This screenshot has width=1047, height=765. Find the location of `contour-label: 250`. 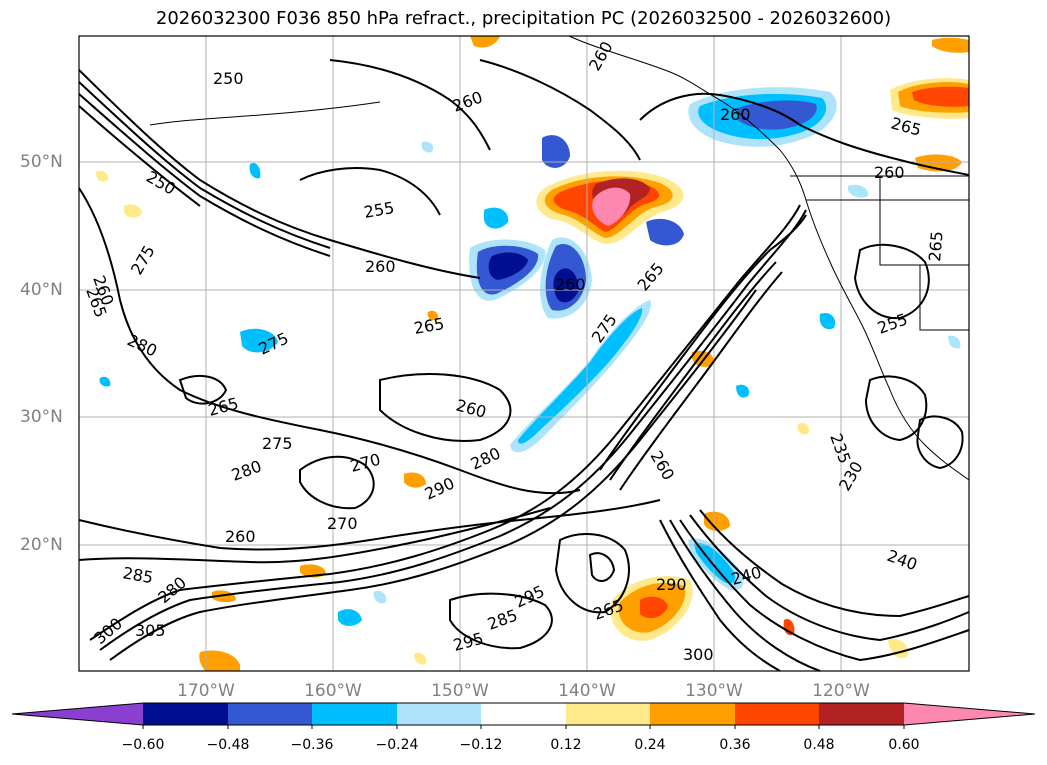

contour-label: 250 is located at coordinates (228, 78).